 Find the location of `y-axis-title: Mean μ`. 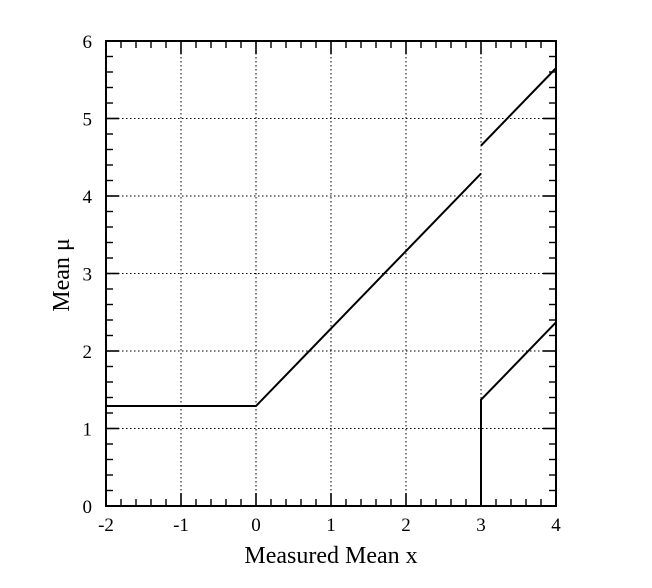

y-axis-title: Mean μ is located at coordinates (62, 275).